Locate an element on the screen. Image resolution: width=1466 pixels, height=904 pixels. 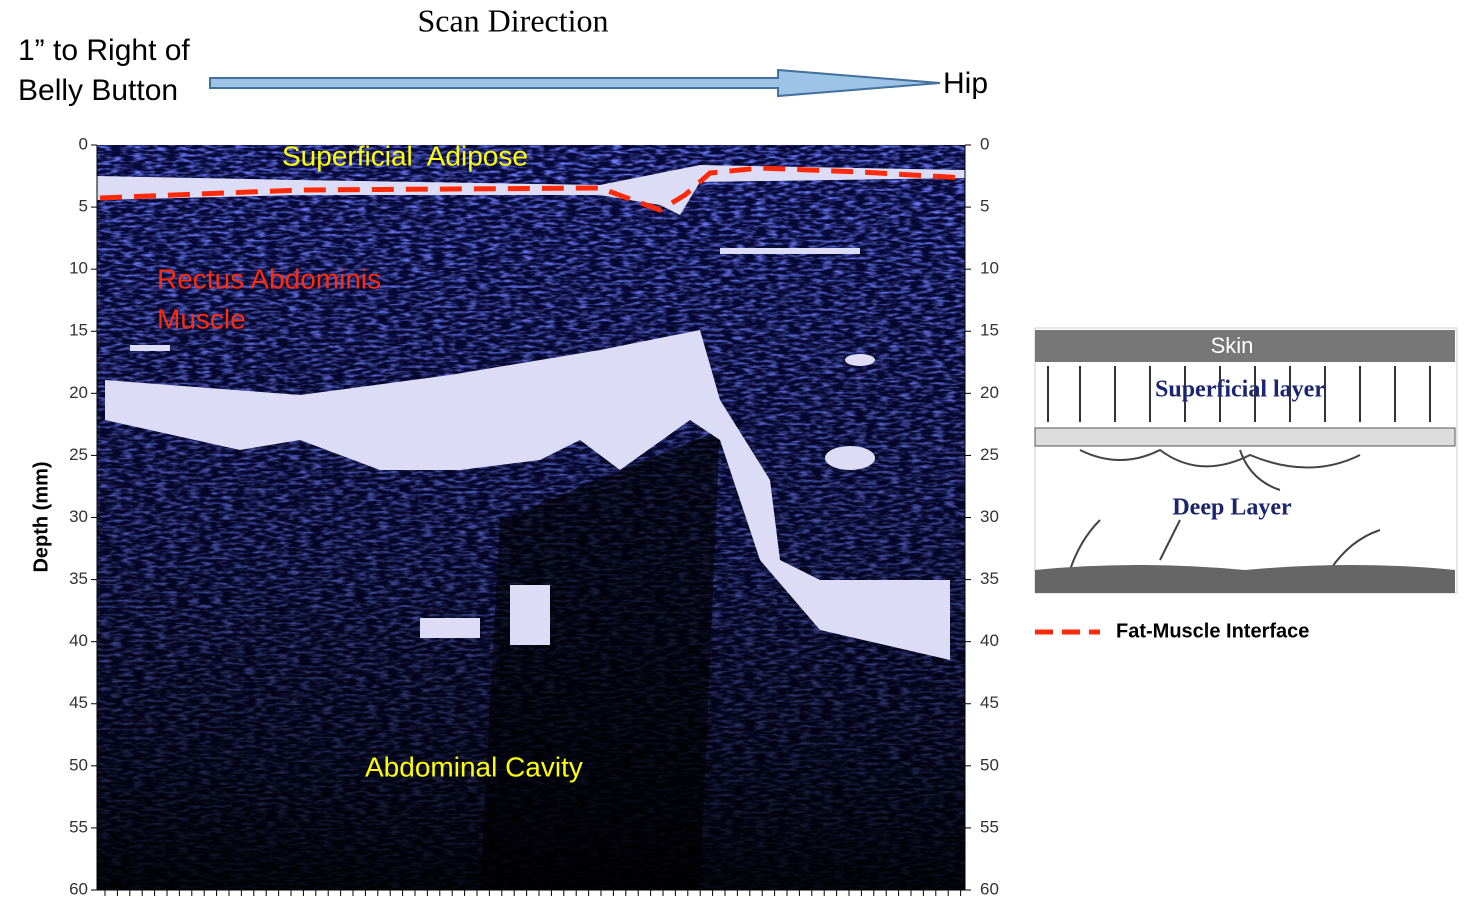
annotation: Abdominal Cavity is located at coordinates (474, 766).